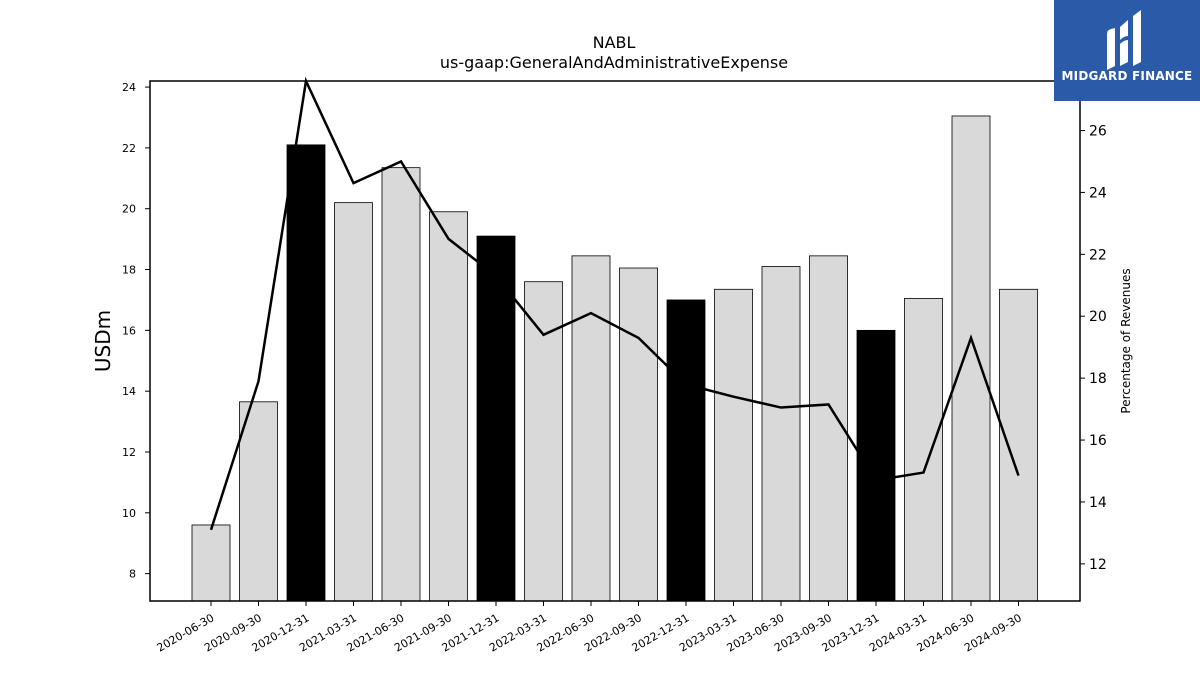  I want to click on y-tick-label: 10, so click(129, 513).